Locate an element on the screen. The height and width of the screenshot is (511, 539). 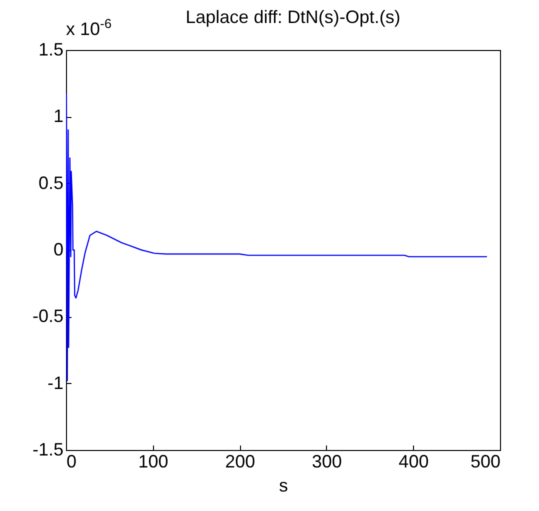
y-tick-label: 1.5 is located at coordinates (51, 50).